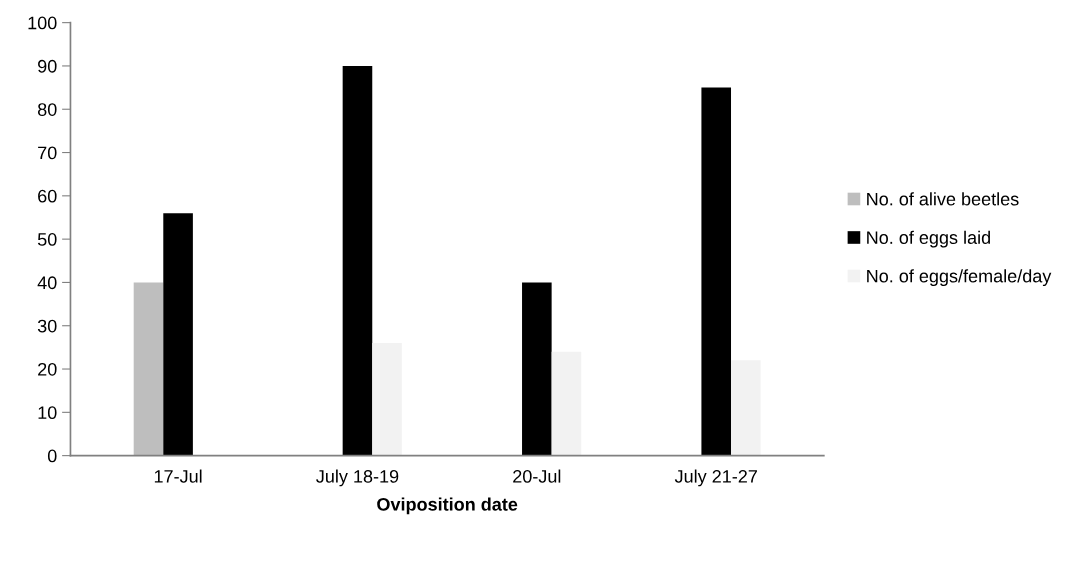 The image size is (1084, 566). I want to click on y-tick-label: 100, so click(42, 23).